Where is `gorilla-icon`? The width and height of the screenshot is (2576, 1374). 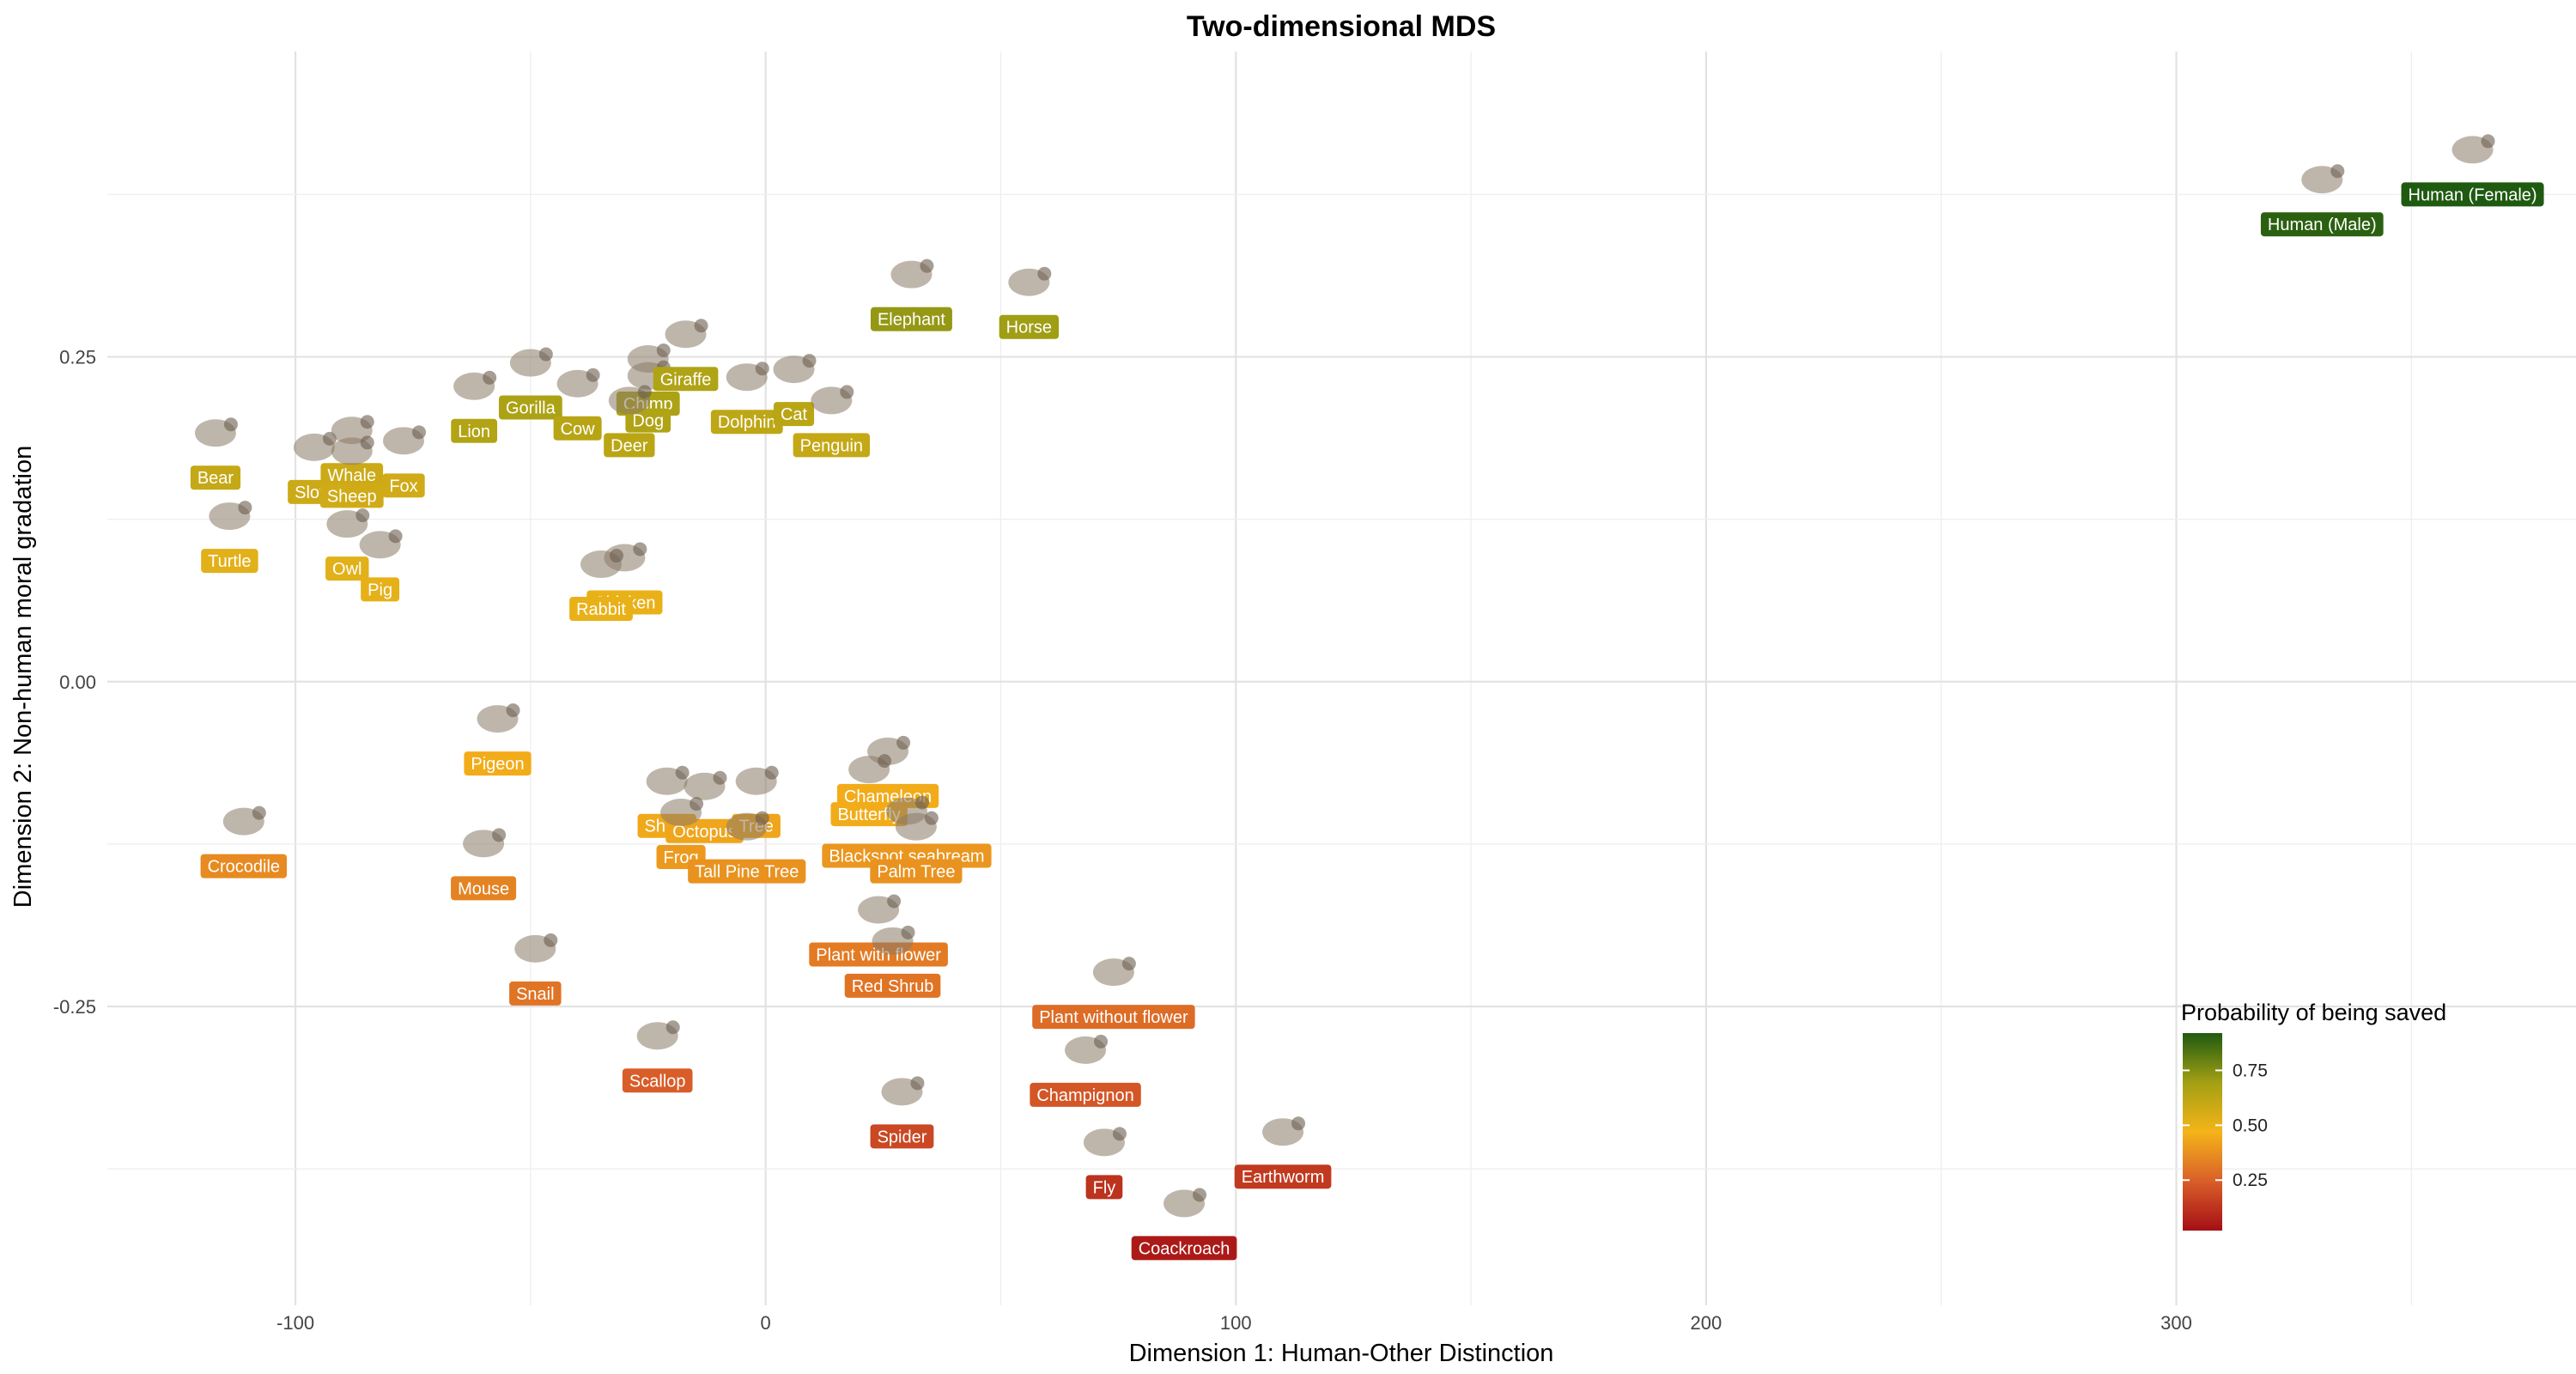 gorilla-icon is located at coordinates (531, 362).